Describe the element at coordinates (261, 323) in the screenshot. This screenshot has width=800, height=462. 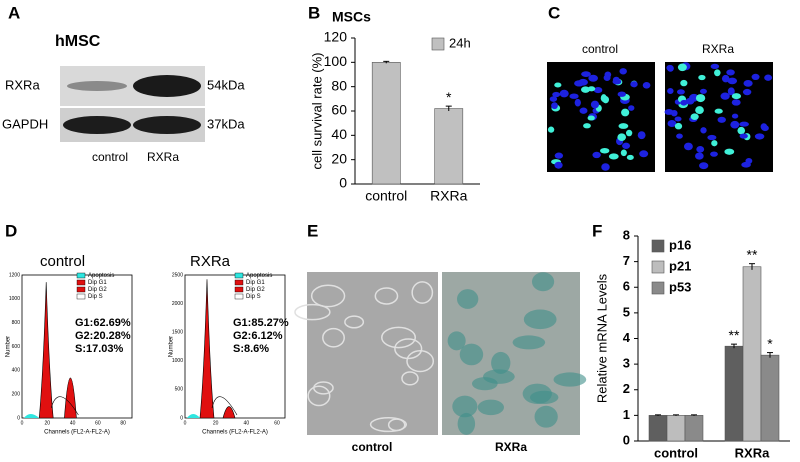
I see `stat-label: G1:85.27%` at that location.